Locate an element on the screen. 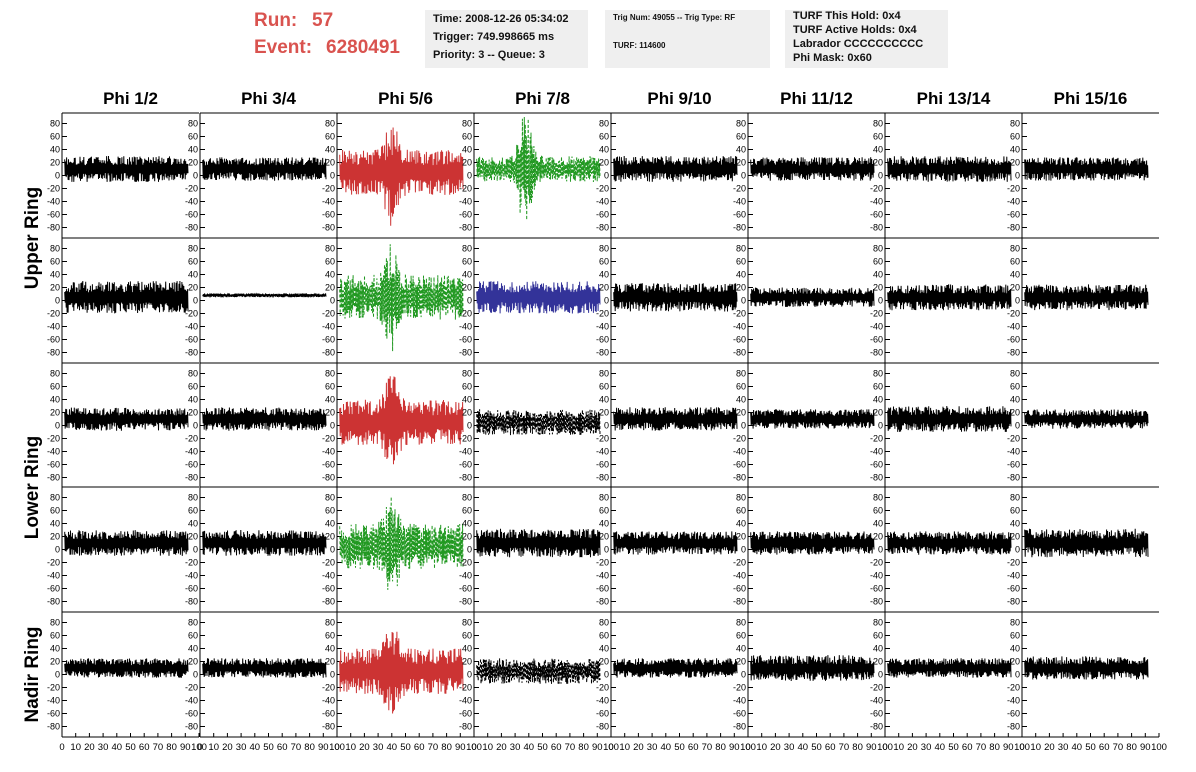 The width and height of the screenshot is (1196, 772). run-event-box: Run: 57 Event: 6280491 is located at coordinates (331, 36).